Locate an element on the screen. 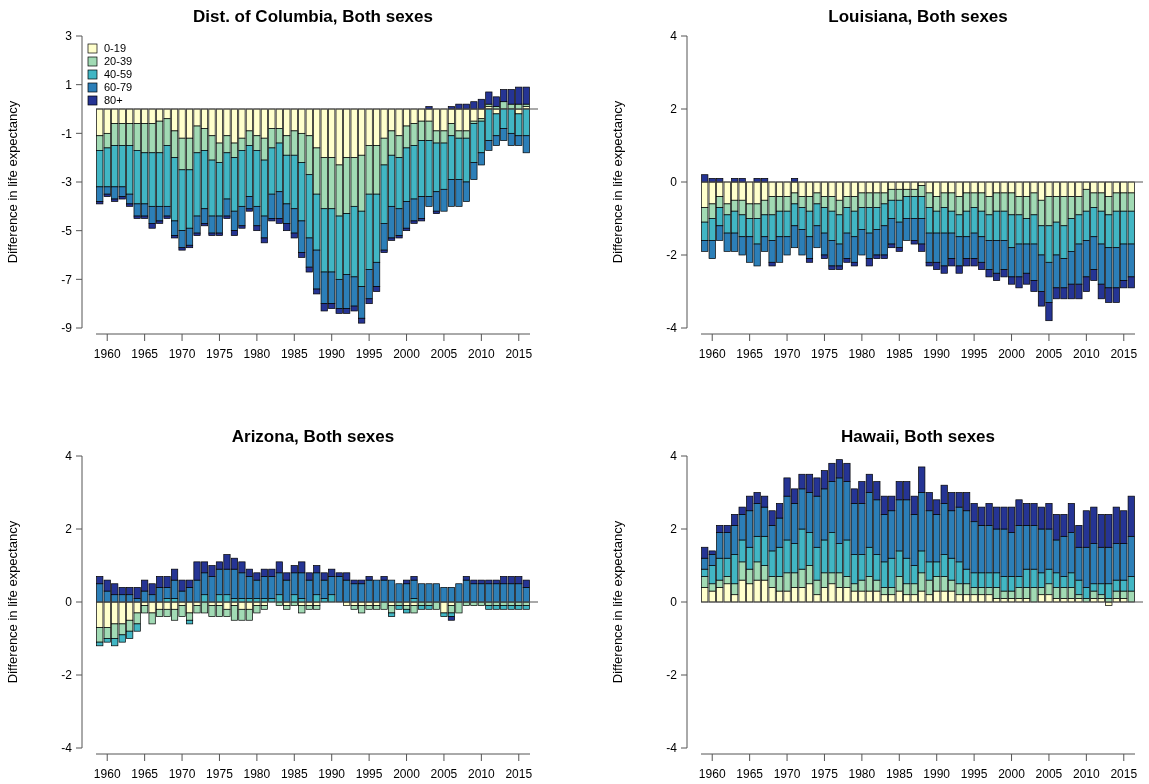  y-tick-label: 3 is located at coordinates (69, 36).